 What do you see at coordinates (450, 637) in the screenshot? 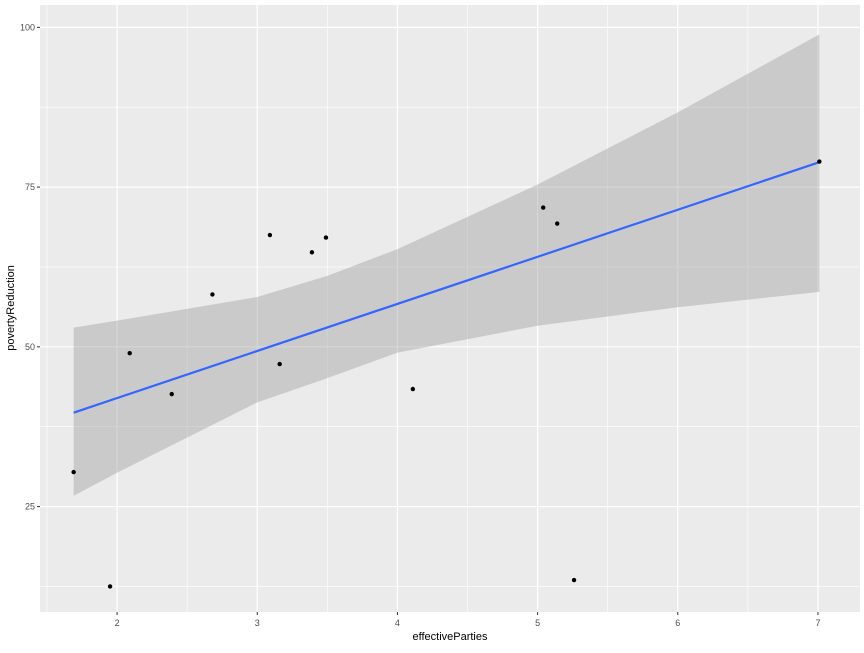
I see `x-axis-label: effectiveParties` at bounding box center [450, 637].